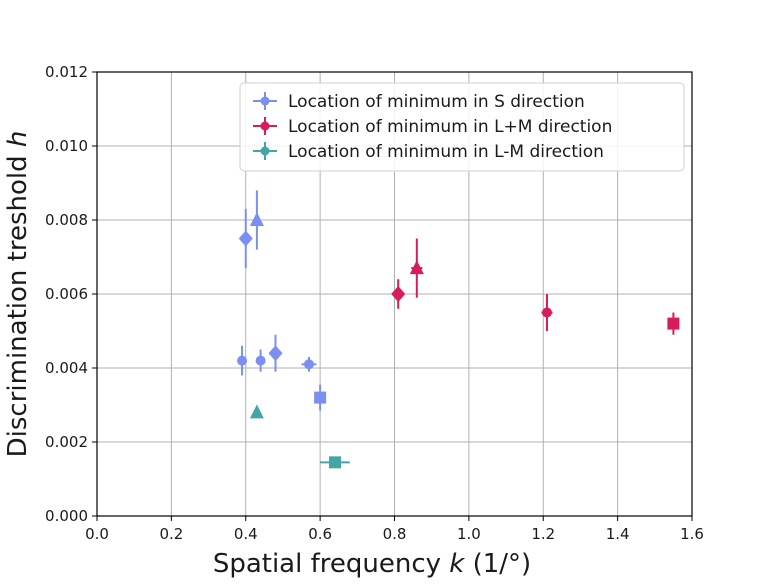 The width and height of the screenshot is (767, 586). I want to click on legend-label: Location of minimum in L-M direction, so click(446, 152).